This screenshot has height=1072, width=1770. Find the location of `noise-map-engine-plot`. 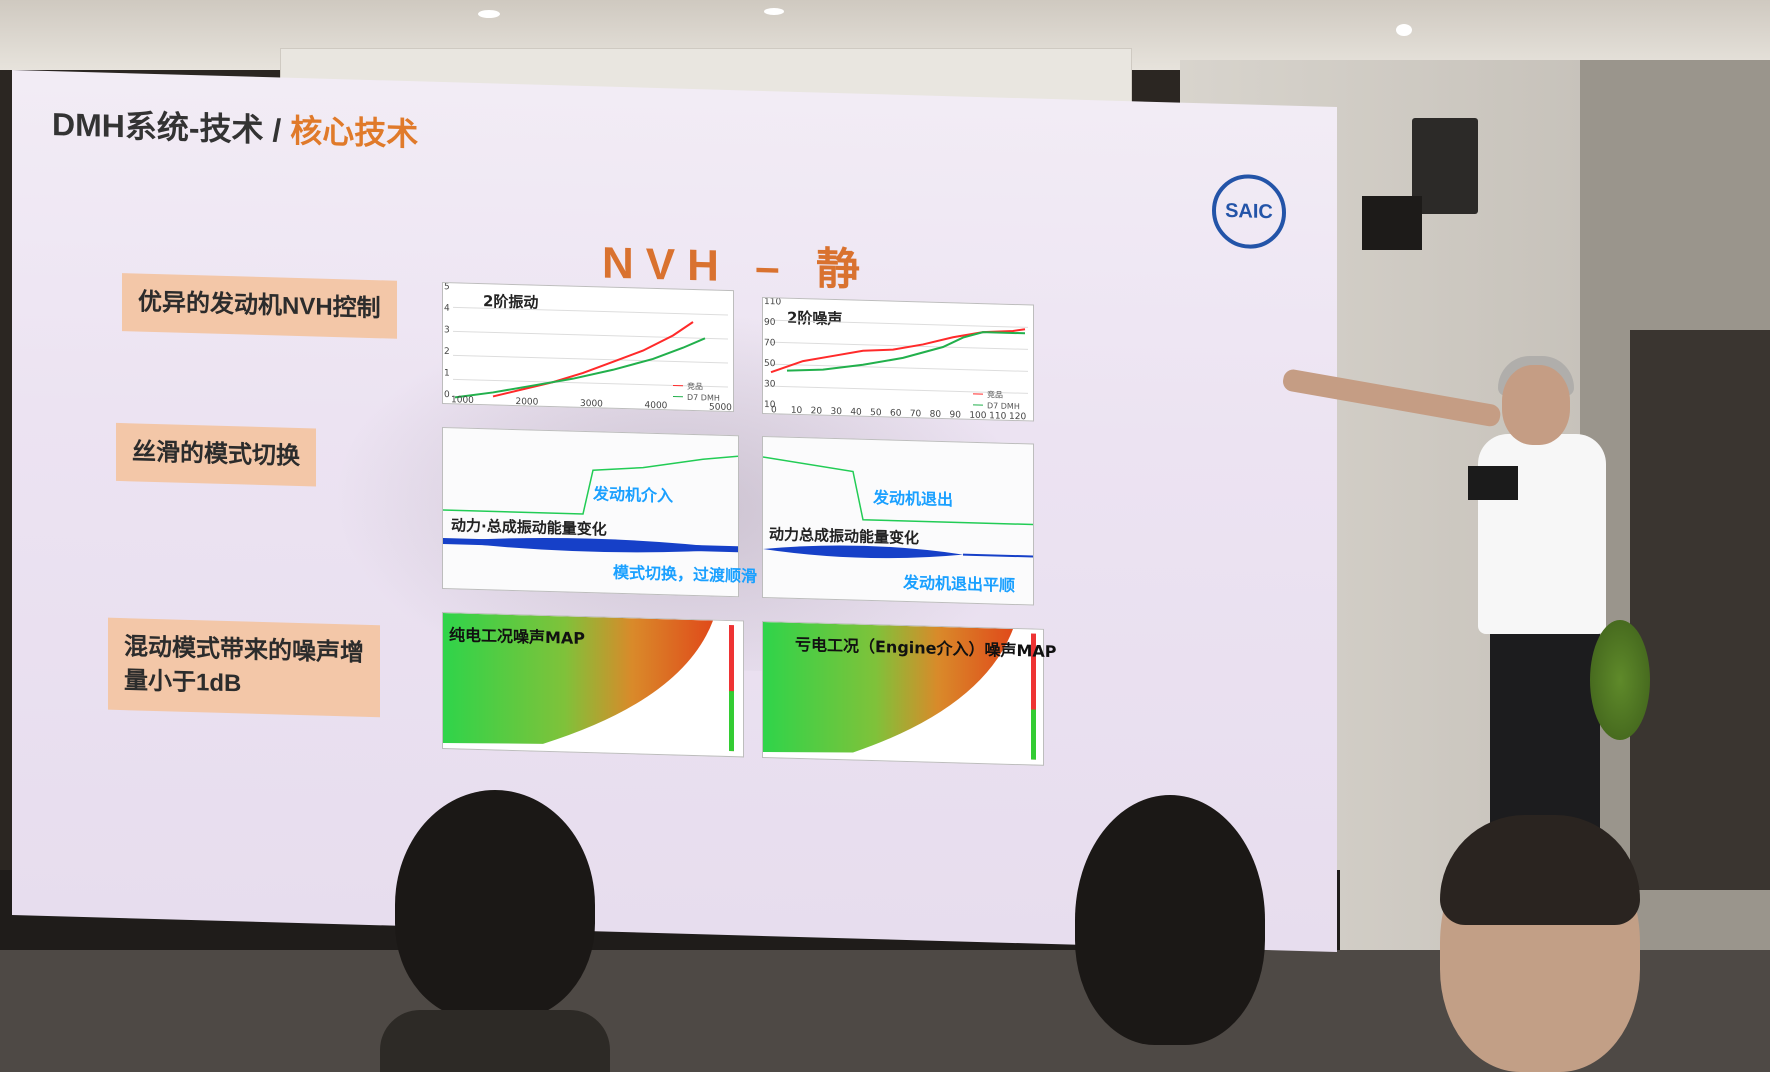

noise-map-engine-plot is located at coordinates (899, 690).